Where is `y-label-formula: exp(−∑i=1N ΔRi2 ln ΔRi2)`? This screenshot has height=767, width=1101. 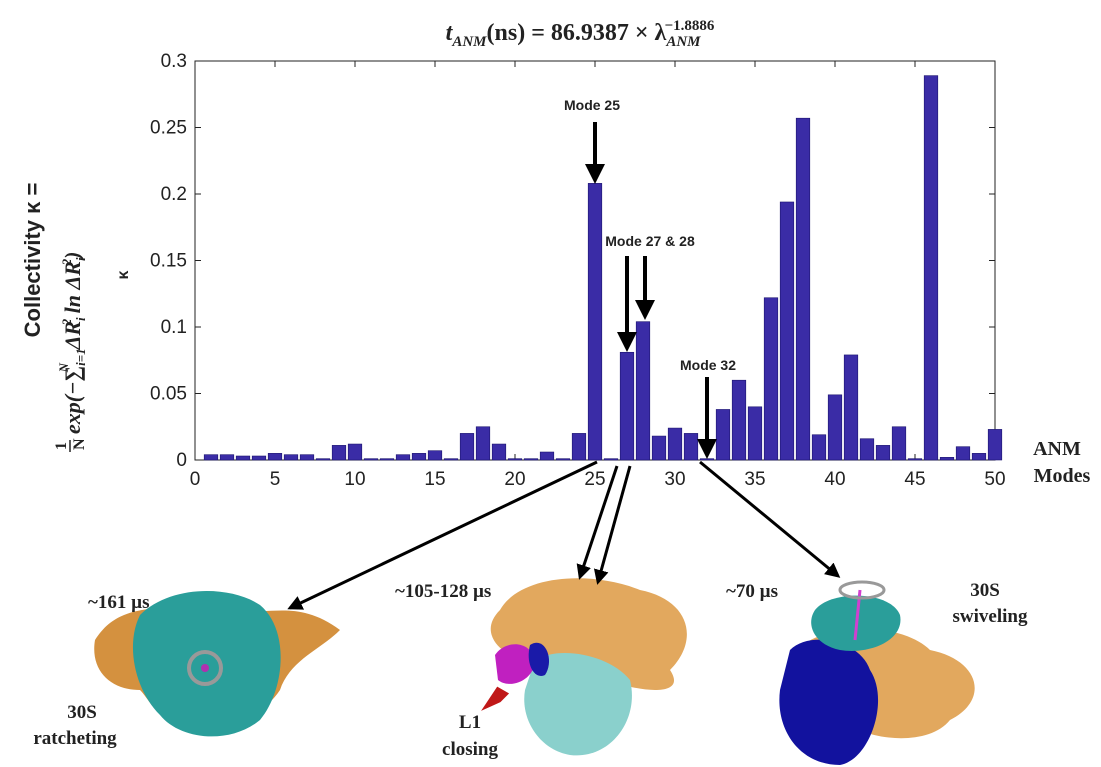 y-label-formula: exp(−∑i=1N ΔRi2 ln ΔRi2) is located at coordinates (72, 343).